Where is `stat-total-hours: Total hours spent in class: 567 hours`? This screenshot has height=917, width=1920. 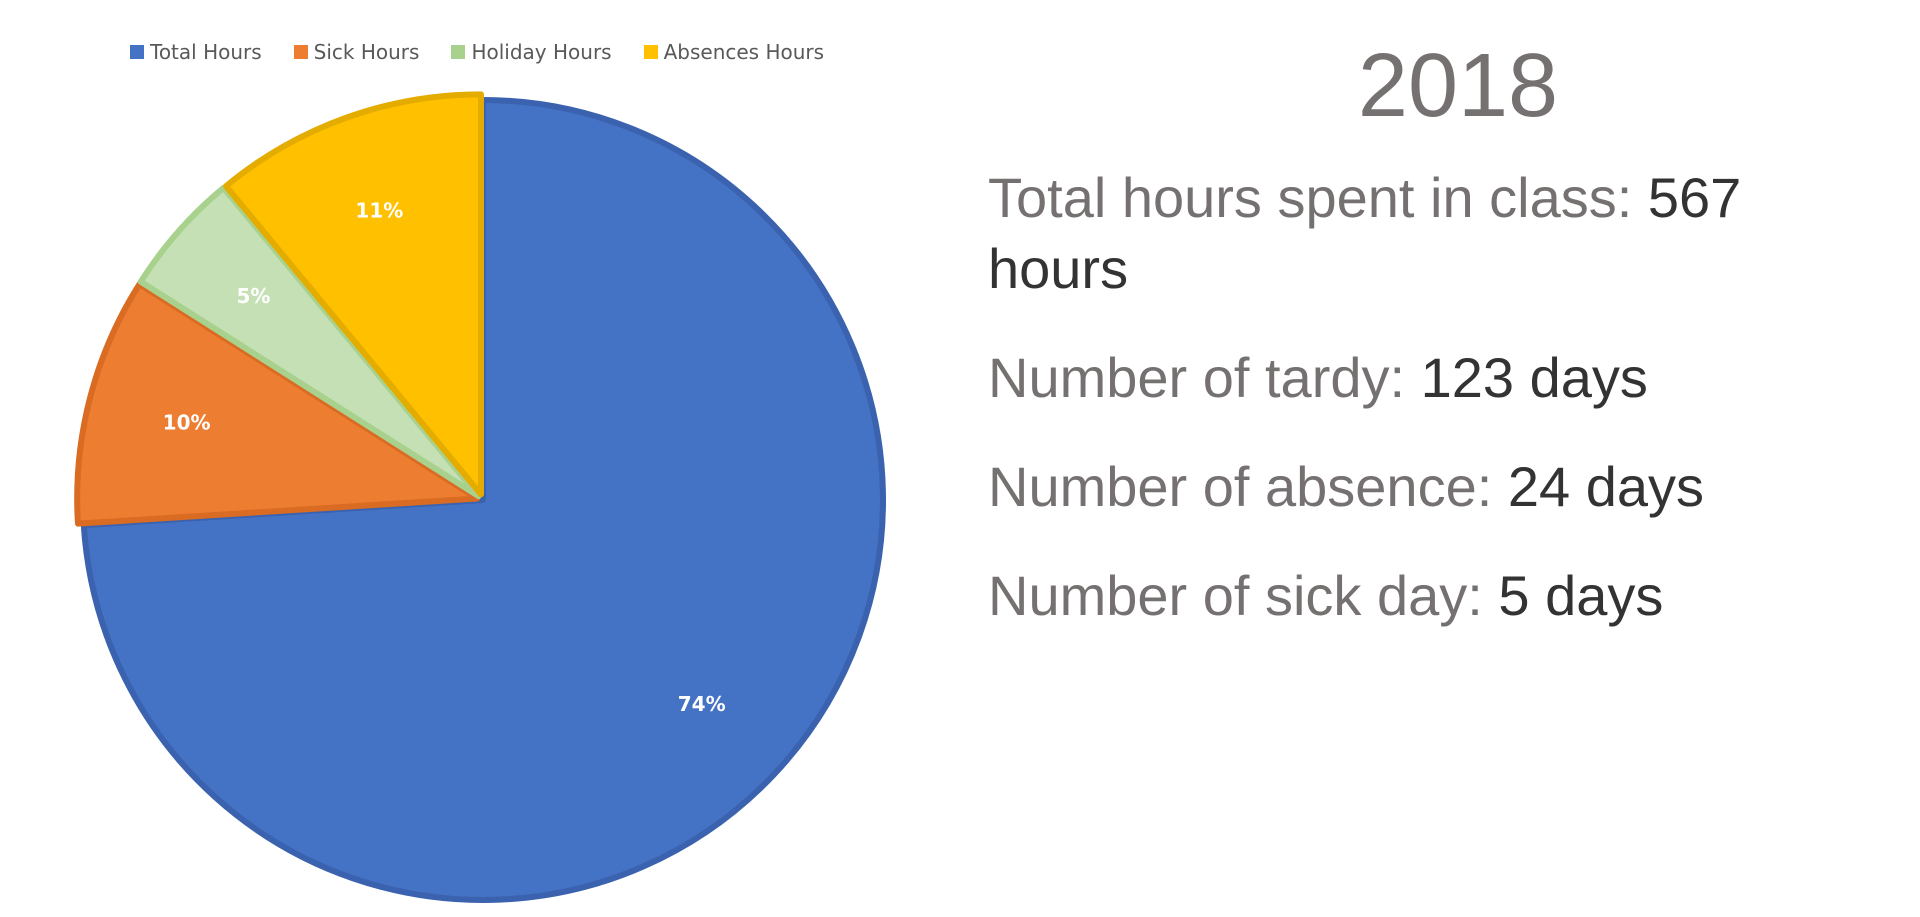
stat-total-hours: Total hours spent in class: 567 hours is located at coordinates (1438, 233).